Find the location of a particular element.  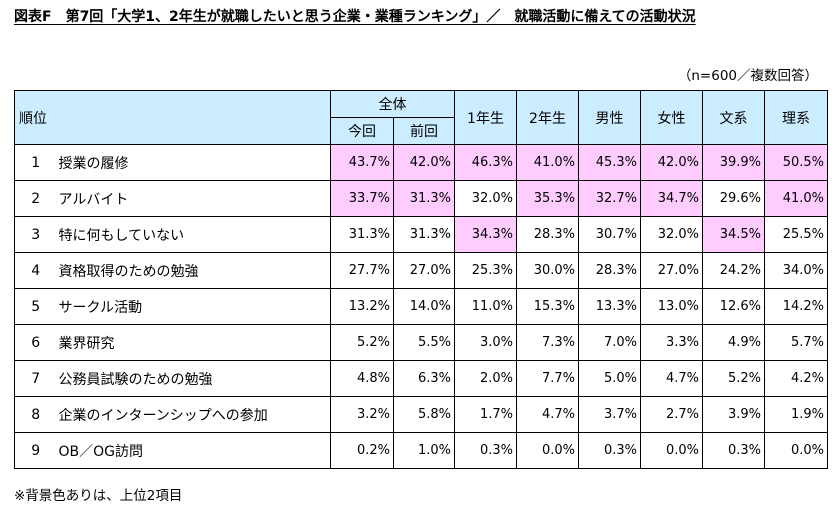

activity-label: 授業の履修 is located at coordinates (193, 162).